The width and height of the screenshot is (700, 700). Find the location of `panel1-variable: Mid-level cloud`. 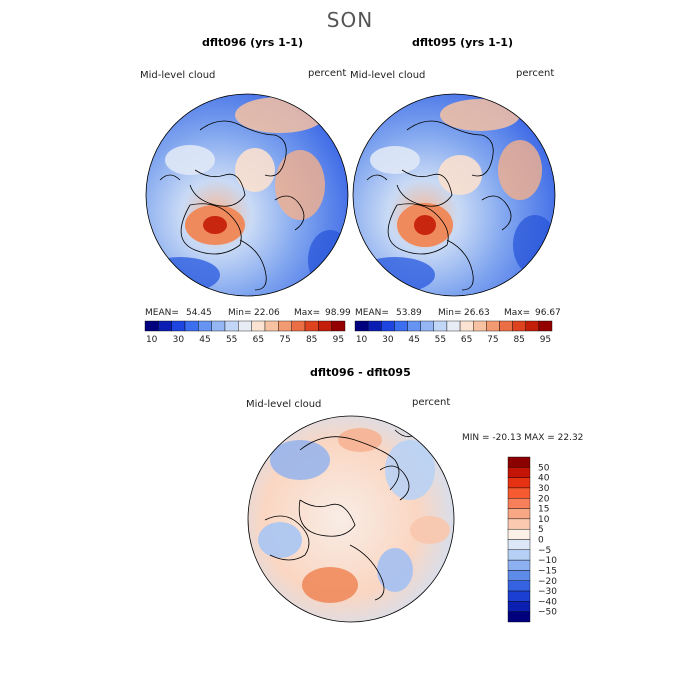

panel1-variable: Mid-level cloud is located at coordinates (178, 75).